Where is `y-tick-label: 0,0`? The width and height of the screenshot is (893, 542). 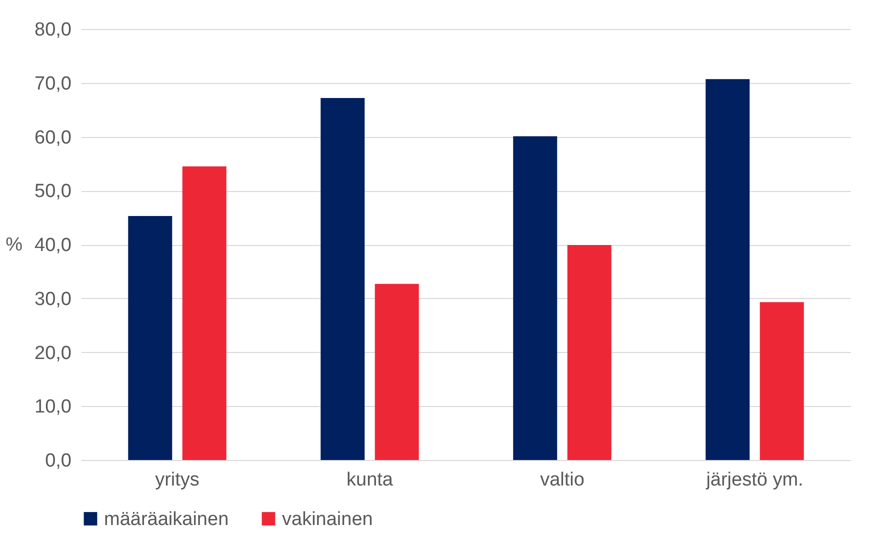 y-tick-label: 0,0 is located at coordinates (58, 461).